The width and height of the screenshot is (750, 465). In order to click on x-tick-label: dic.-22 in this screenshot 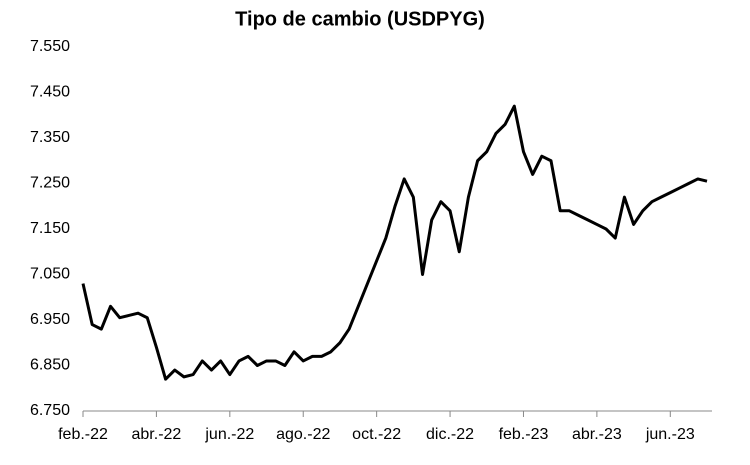, I will do `click(450, 434)`.